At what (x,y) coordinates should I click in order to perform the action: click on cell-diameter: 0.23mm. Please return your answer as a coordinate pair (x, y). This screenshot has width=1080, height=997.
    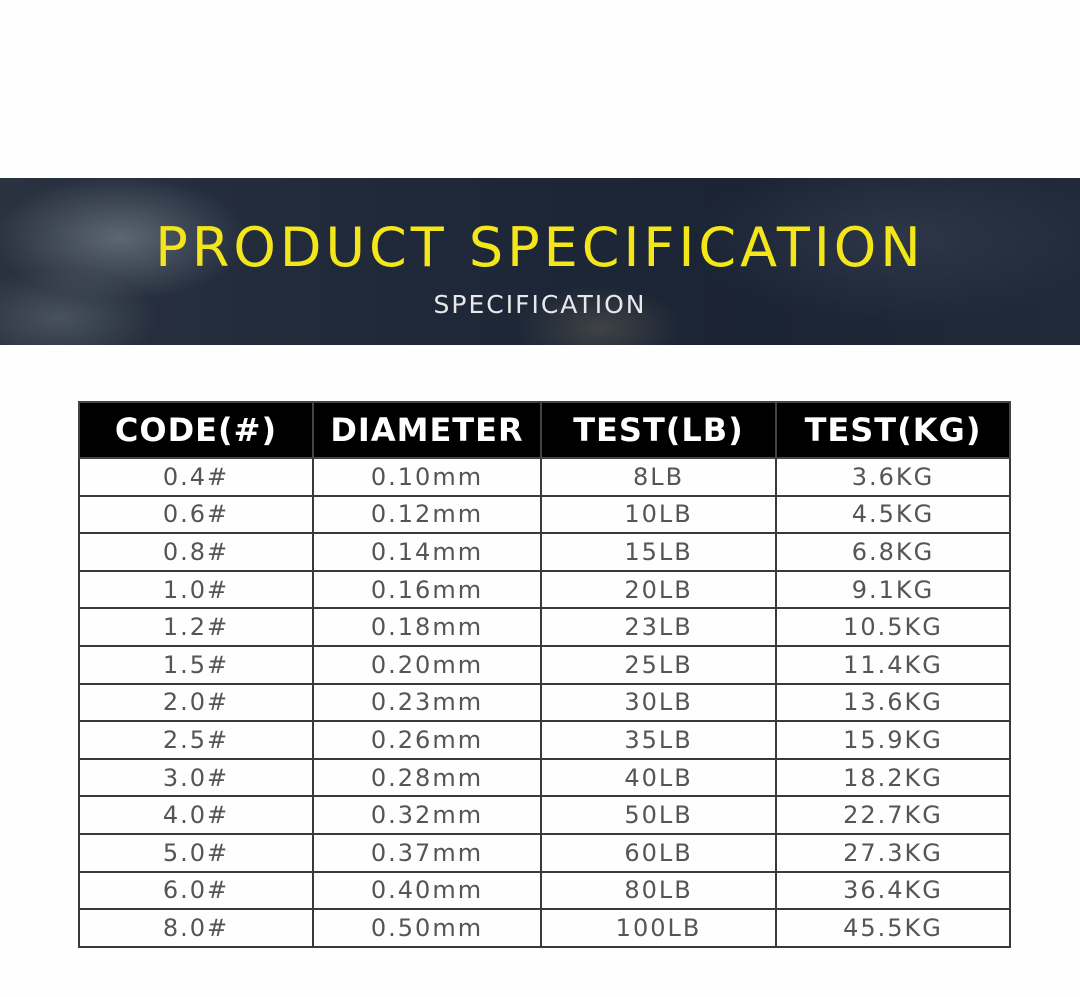
    Looking at the image, I should click on (427, 702).